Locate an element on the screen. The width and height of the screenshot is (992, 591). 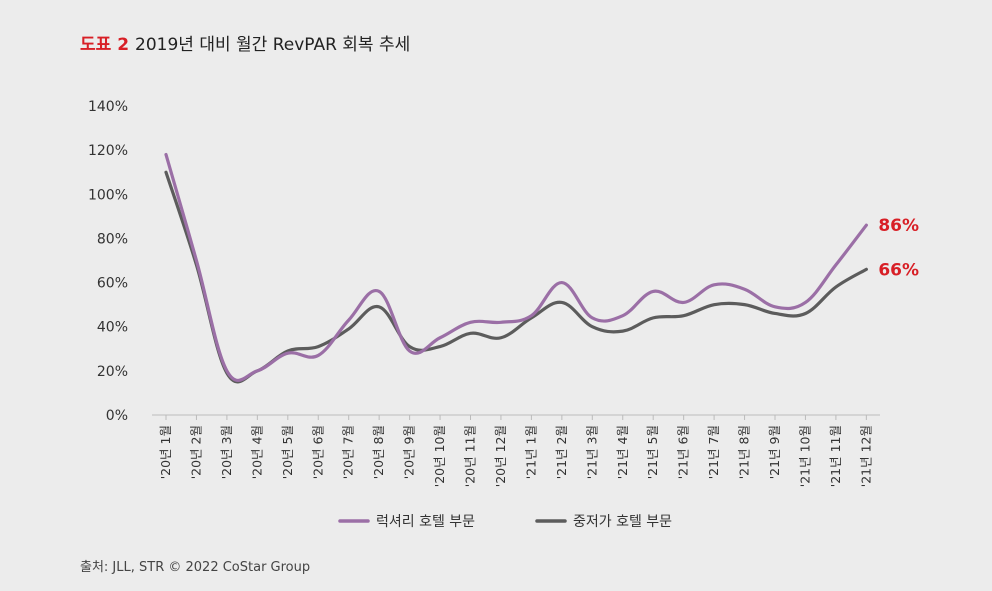
source-note: 출처: JLL, STR © 2022 CoStar Group is located at coordinates (195, 567).